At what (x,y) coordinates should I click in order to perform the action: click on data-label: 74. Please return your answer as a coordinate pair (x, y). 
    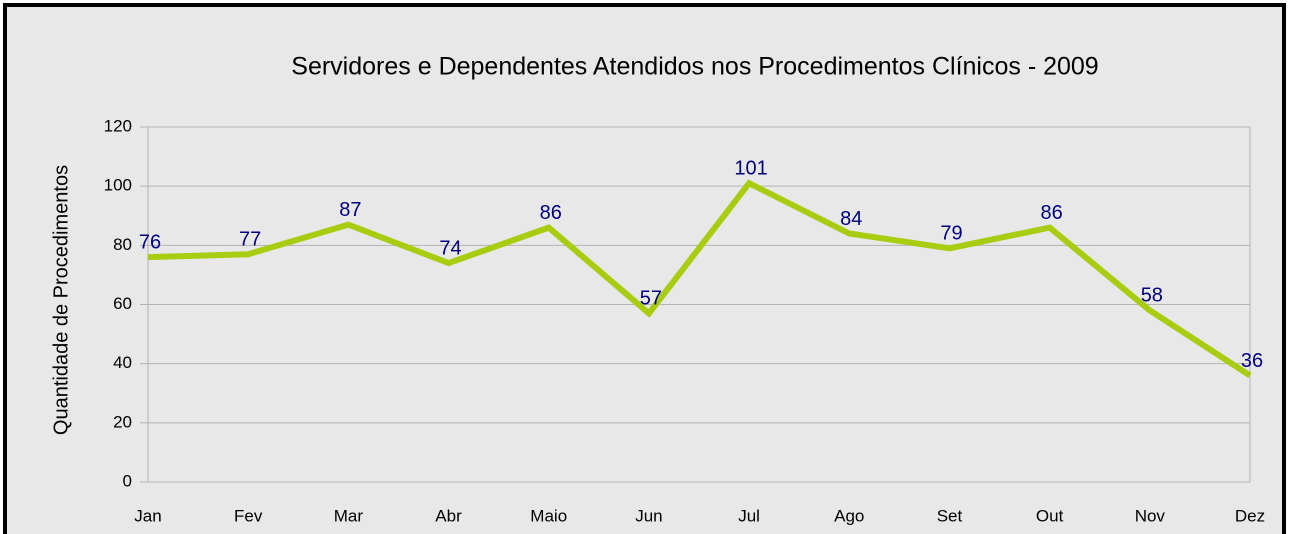
    Looking at the image, I should click on (450, 248).